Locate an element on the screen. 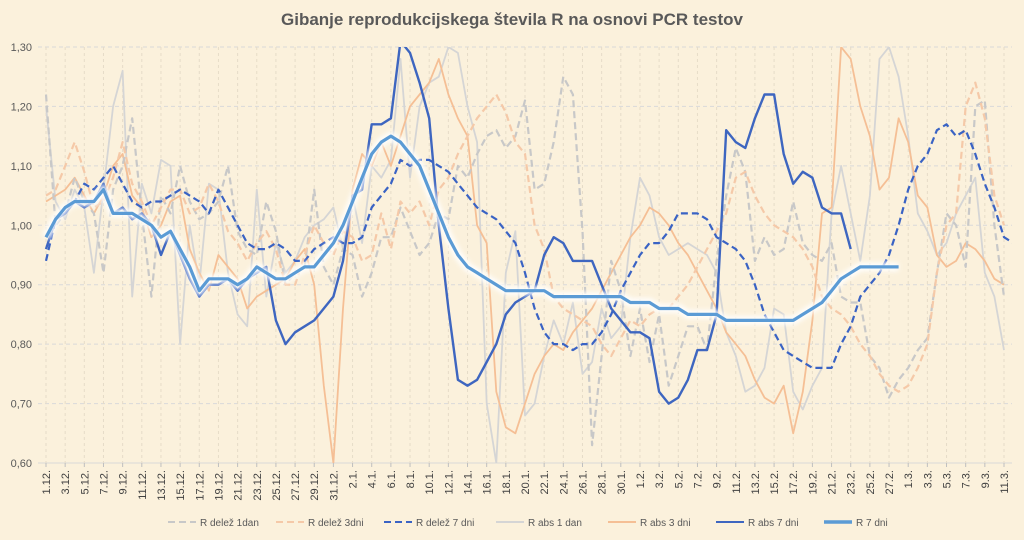  legend-label: R abs 3 dni is located at coordinates (665, 523).